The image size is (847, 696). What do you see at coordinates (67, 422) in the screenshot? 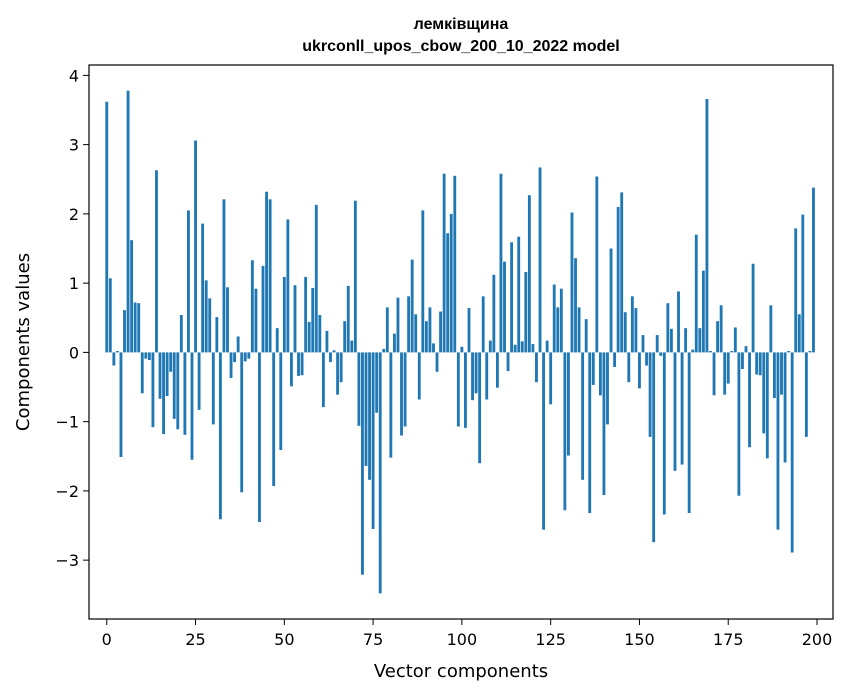
I see `y-tick-label: −1` at bounding box center [67, 422].